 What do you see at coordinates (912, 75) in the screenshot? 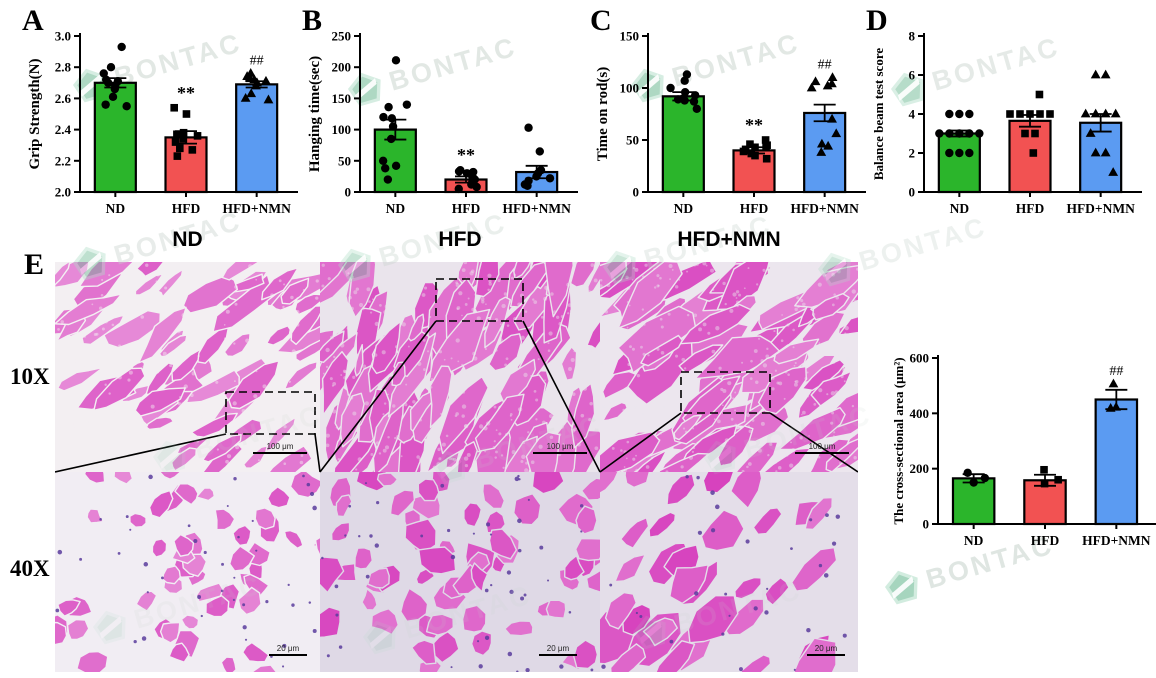
I see `svg-text: 6` at bounding box center [912, 75].